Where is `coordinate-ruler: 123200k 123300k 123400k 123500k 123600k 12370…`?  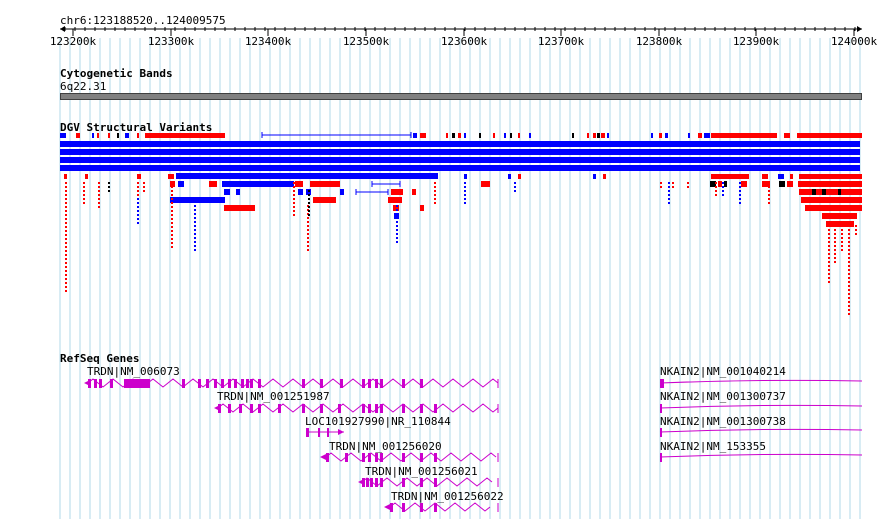 coordinate-ruler: 123200k 123300k 123400k 123500k 123600k 12370… is located at coordinates (445, 30).